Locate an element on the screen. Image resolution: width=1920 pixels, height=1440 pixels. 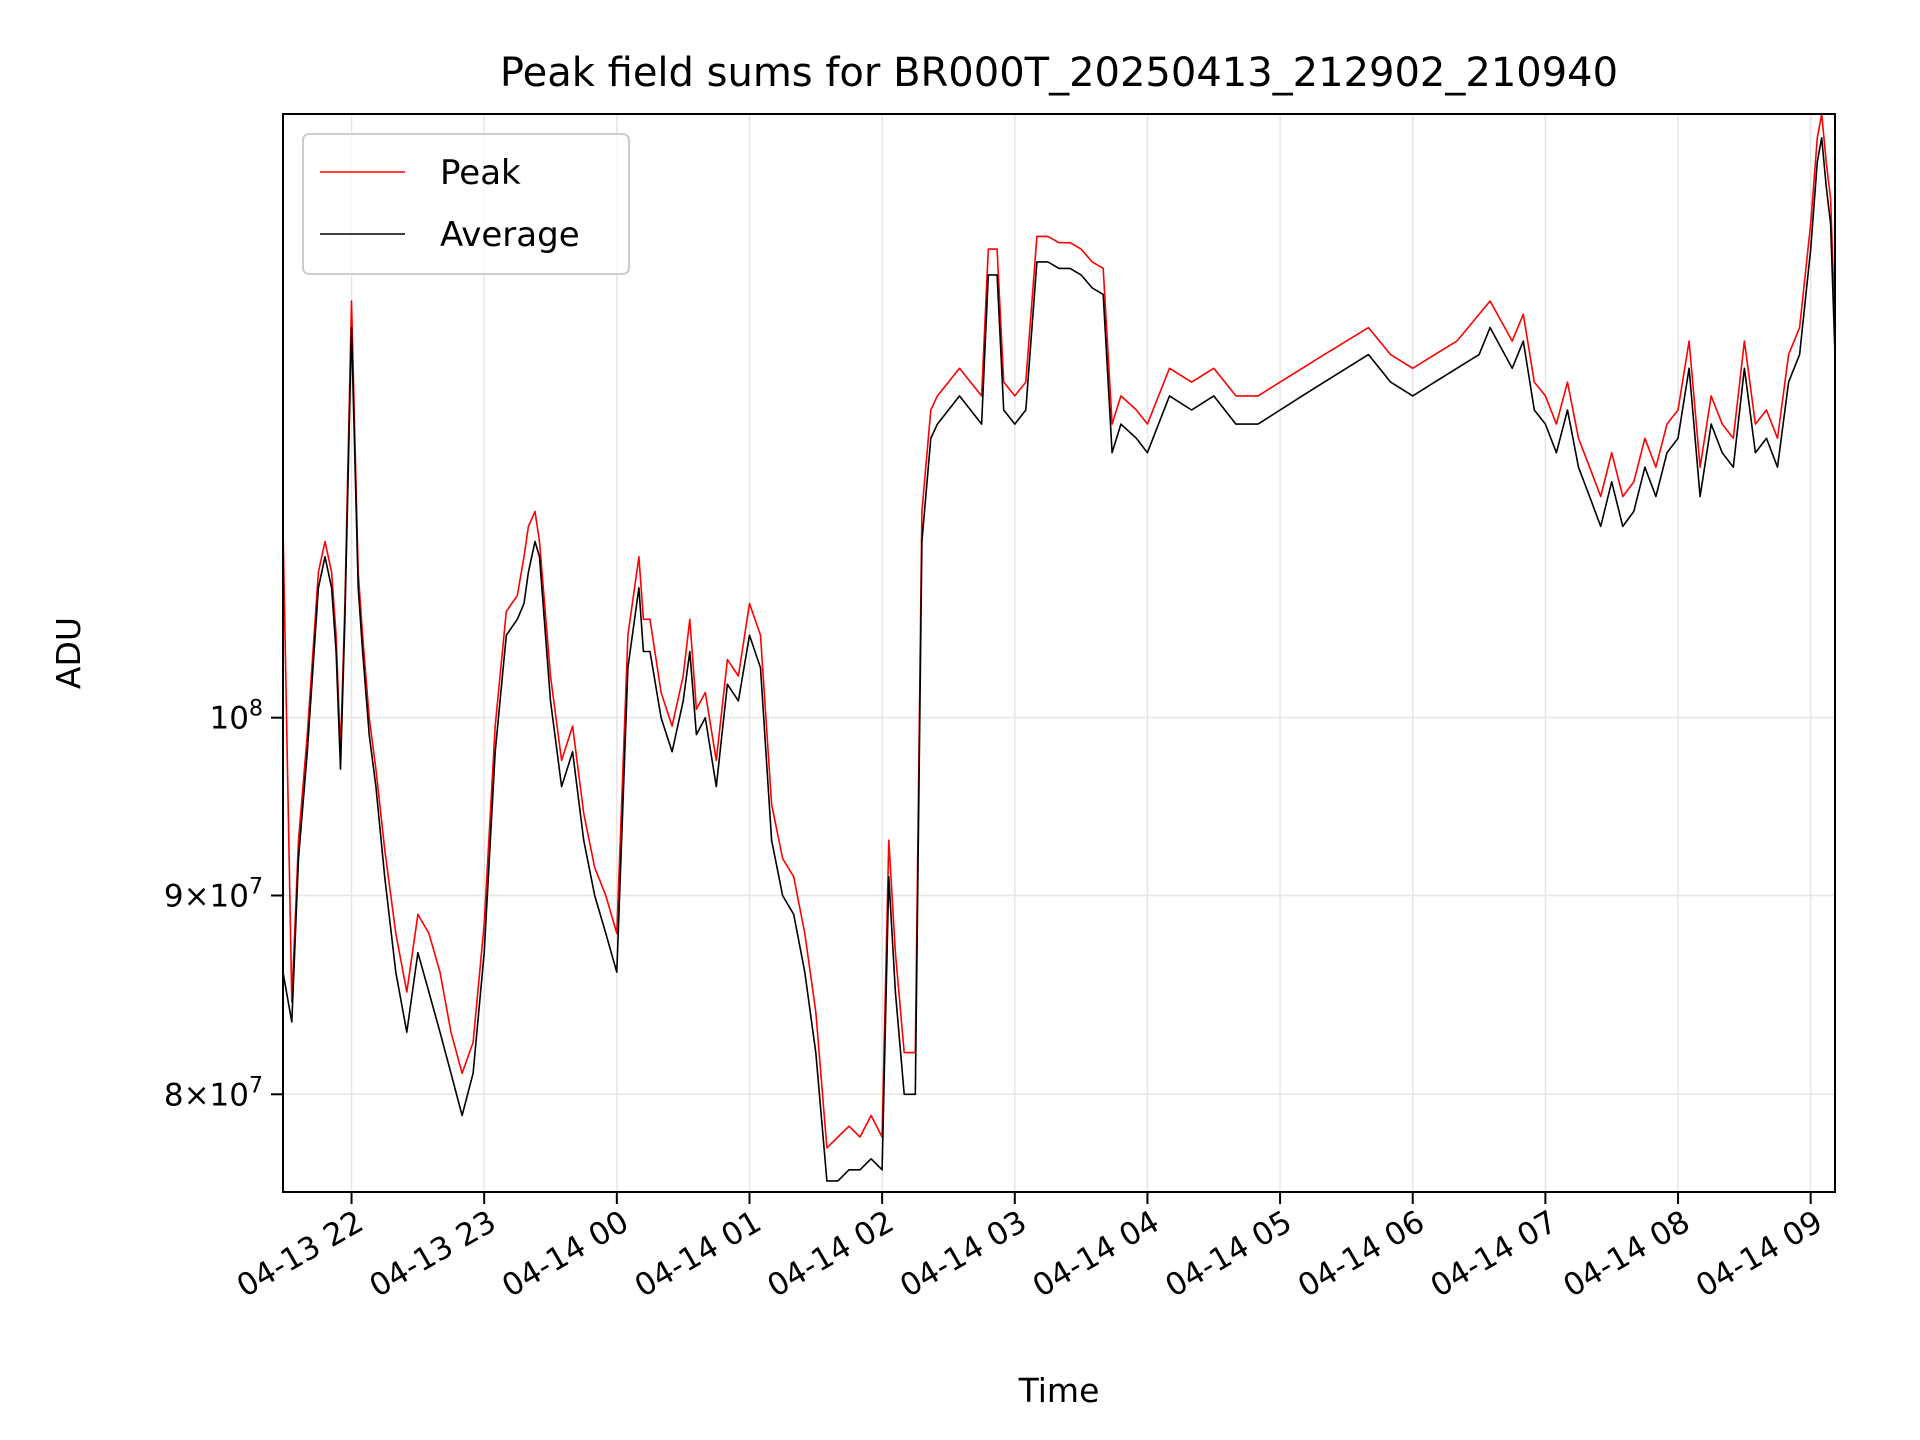
y-tick-label: 108 is located at coordinates (236, 717).